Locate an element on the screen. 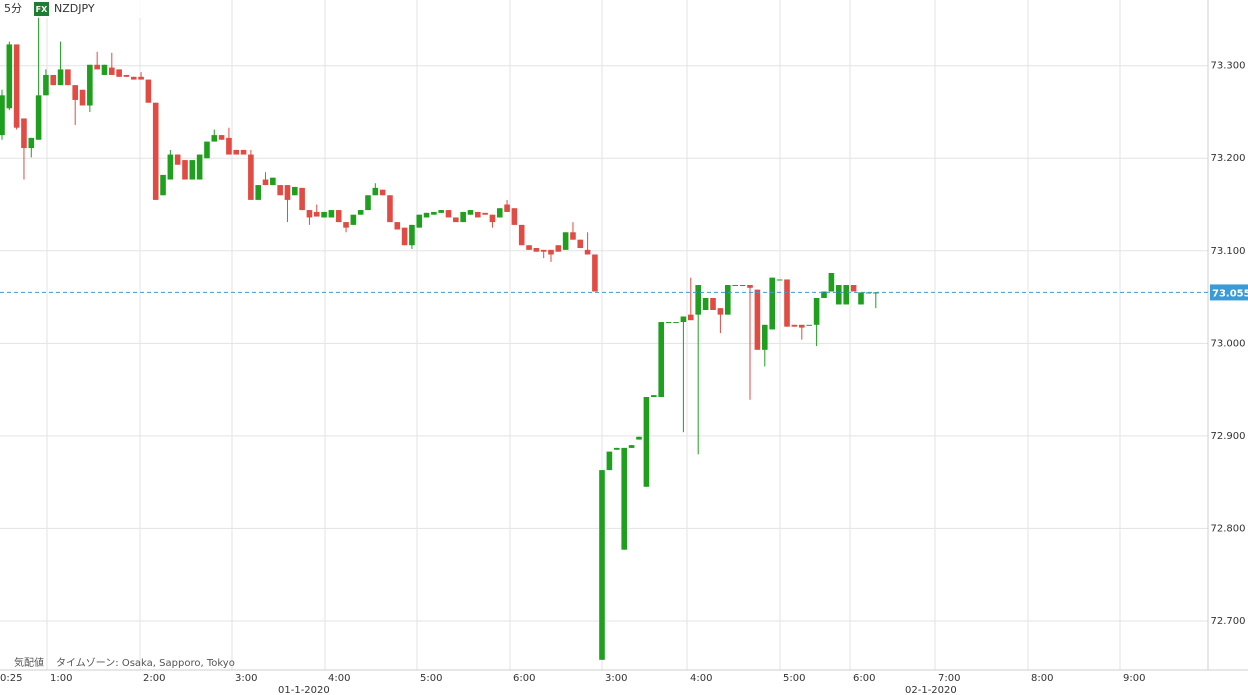 The width and height of the screenshot is (1248, 695). x-tick-label: 2:00 is located at coordinates (154, 678).